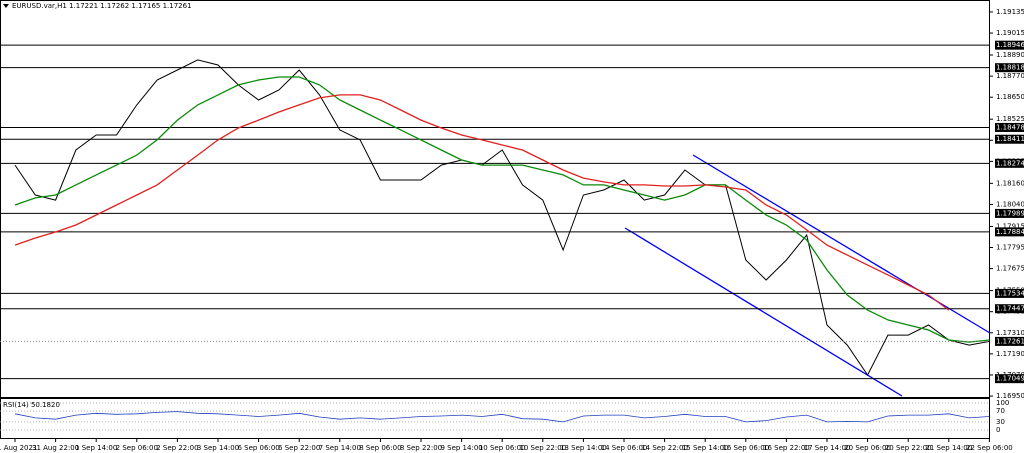 This screenshot has height=453, width=1024. Describe the element at coordinates (1002, 403) in the screenshot. I see `rsi-tick-label: 100` at that location.